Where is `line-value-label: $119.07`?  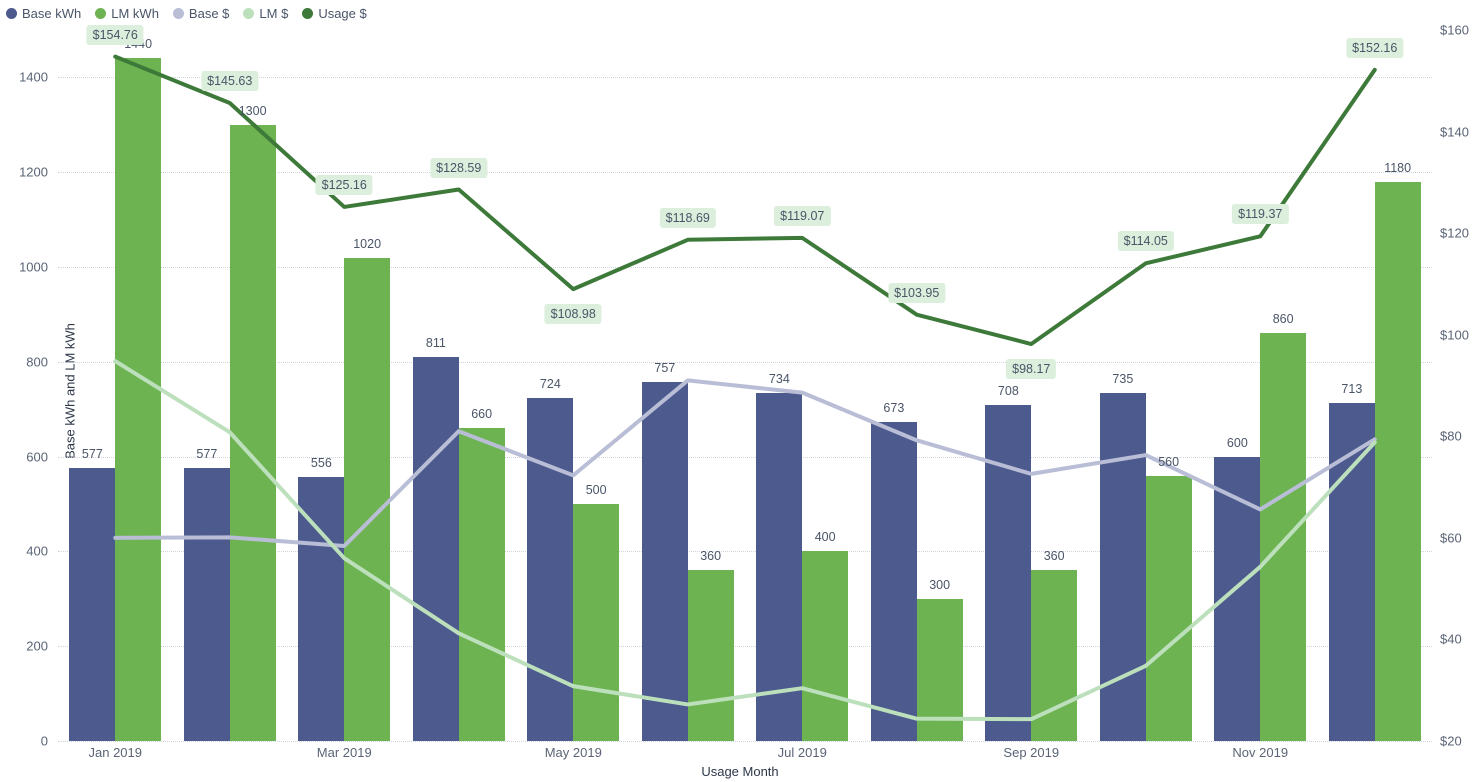 line-value-label: $119.07 is located at coordinates (802, 215).